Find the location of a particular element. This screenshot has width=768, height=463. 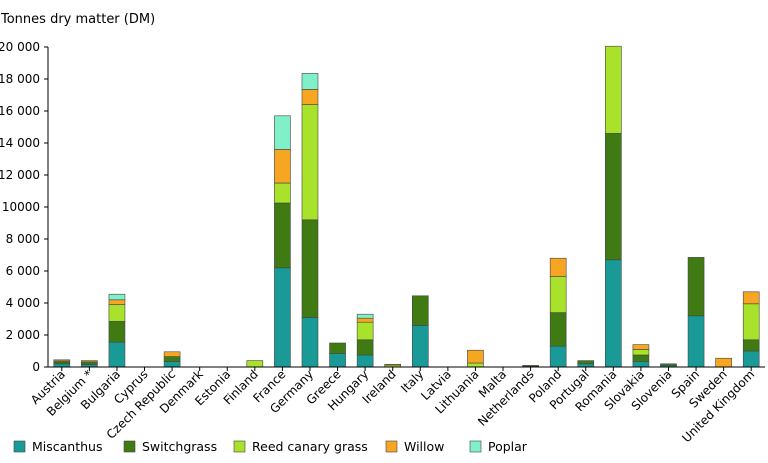

y-tick-label: 14 000 is located at coordinates (20, 143).